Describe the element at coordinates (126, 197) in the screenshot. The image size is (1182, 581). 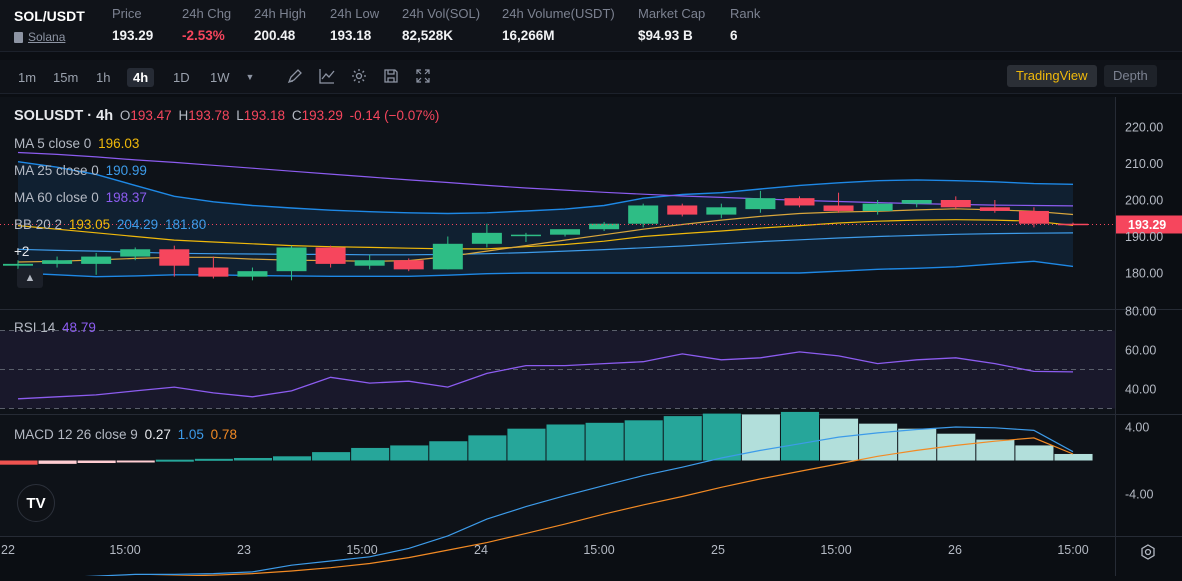
I see `legend-ma60-value: 198.37` at that location.